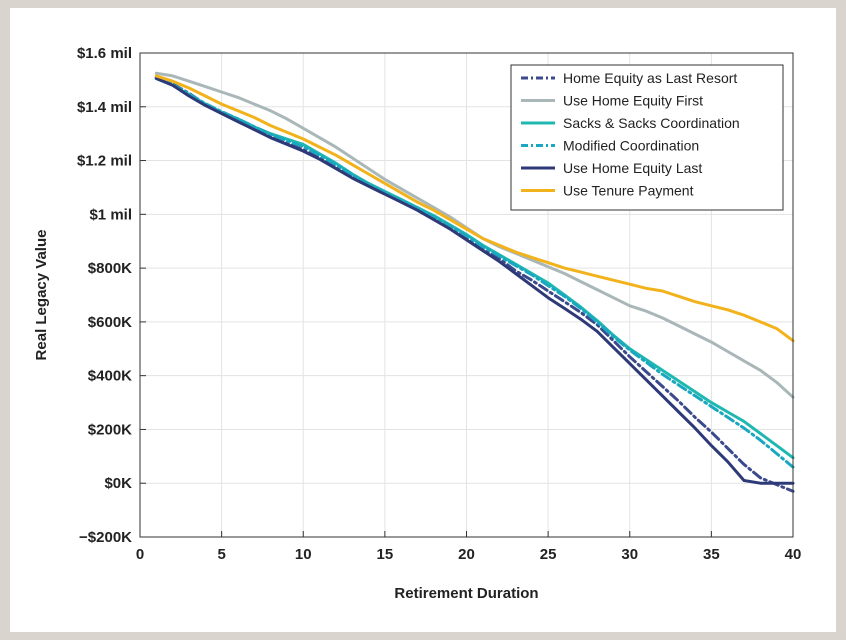 This screenshot has width=846, height=640. What do you see at coordinates (118, 483) in the screenshot?
I see `y-tick-label: $0K` at bounding box center [118, 483].